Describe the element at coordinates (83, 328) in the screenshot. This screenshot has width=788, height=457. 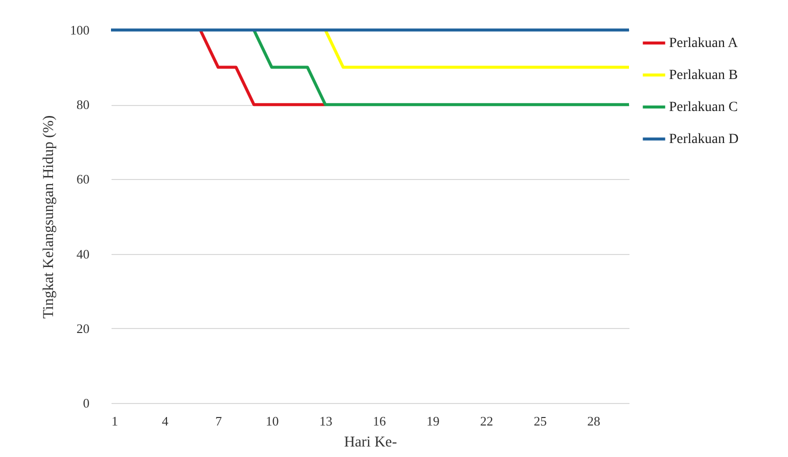
I see `y-tick-label: 20` at that location.